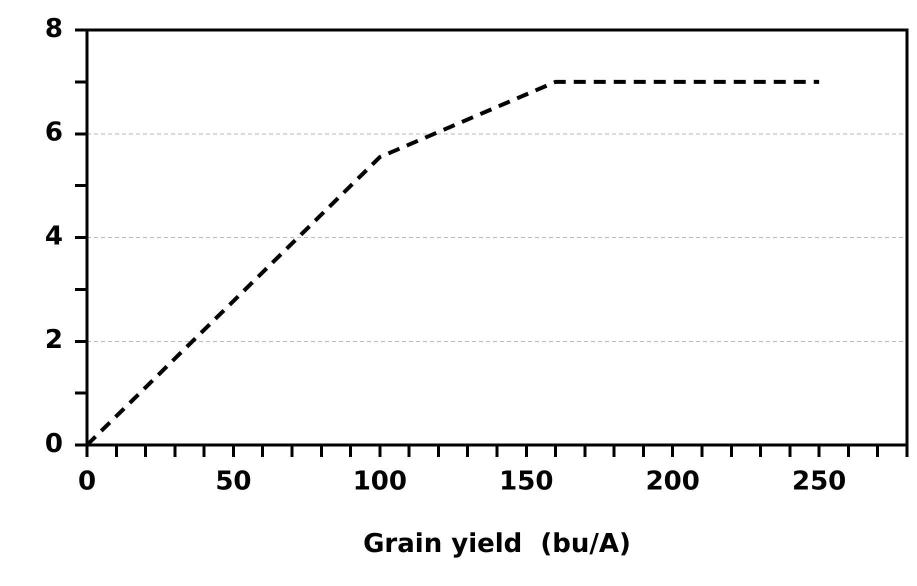 The height and width of the screenshot is (586, 917). Describe the element at coordinates (53, 29) in the screenshot. I see `y-tick-label: 8` at that location.